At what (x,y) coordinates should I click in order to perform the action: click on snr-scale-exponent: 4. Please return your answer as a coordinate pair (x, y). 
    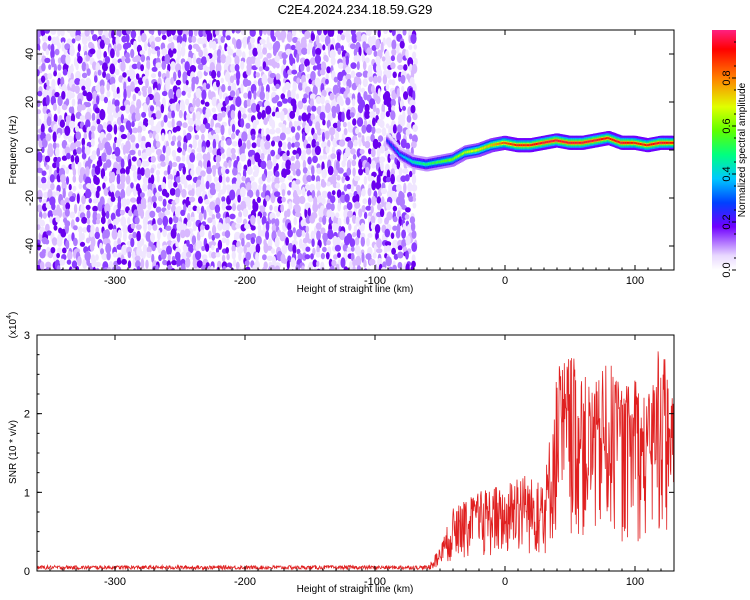
    Looking at the image, I should click on (9, 317).